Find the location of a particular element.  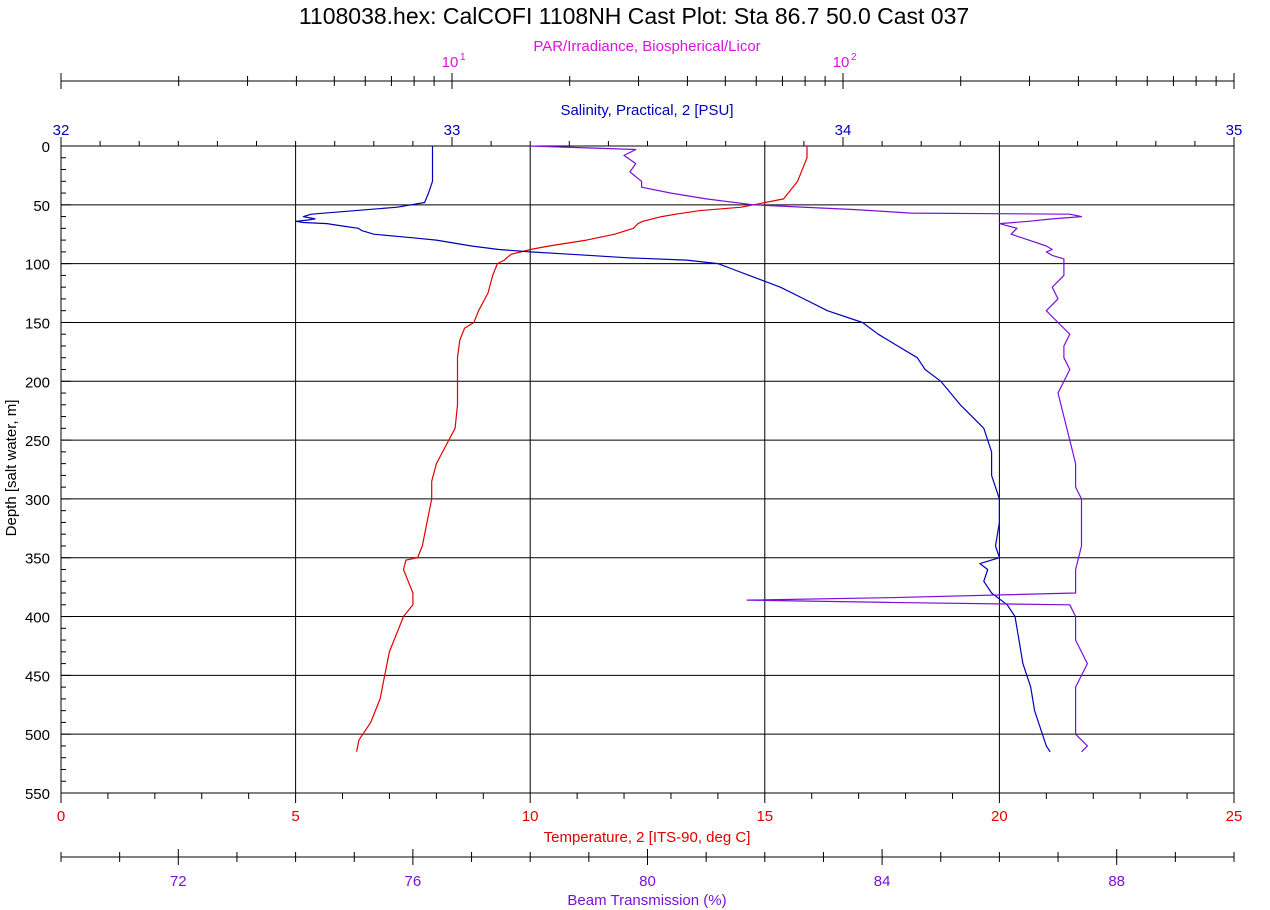

temperature-axis-label: Temperature, 2 [ITS-90, deg C] is located at coordinates (647, 837).